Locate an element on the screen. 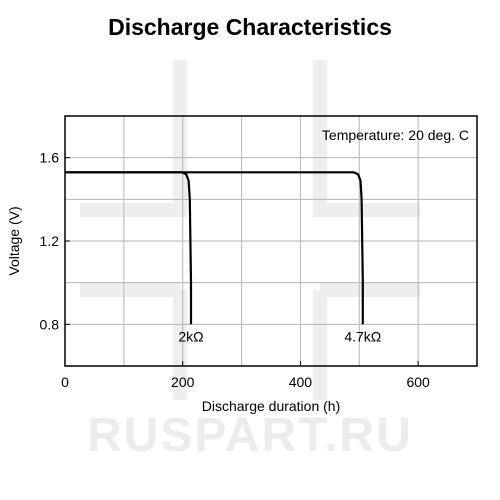 The image size is (500, 500). series-label-1: 2kΩ is located at coordinates (190, 336).